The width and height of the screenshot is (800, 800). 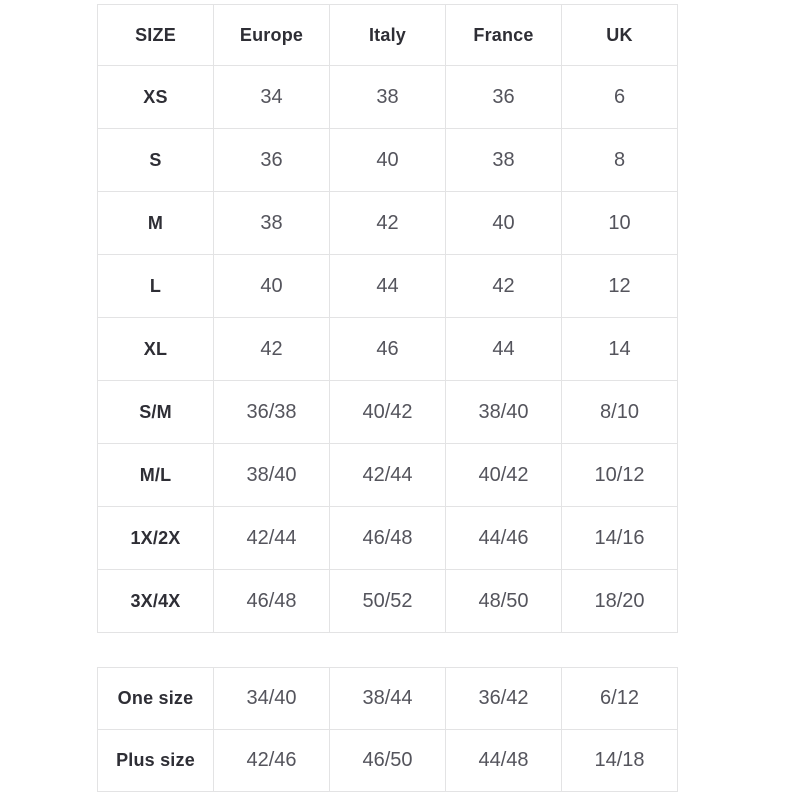 What do you see at coordinates (619, 223) in the screenshot?
I see `size-value-cell: 10` at bounding box center [619, 223].